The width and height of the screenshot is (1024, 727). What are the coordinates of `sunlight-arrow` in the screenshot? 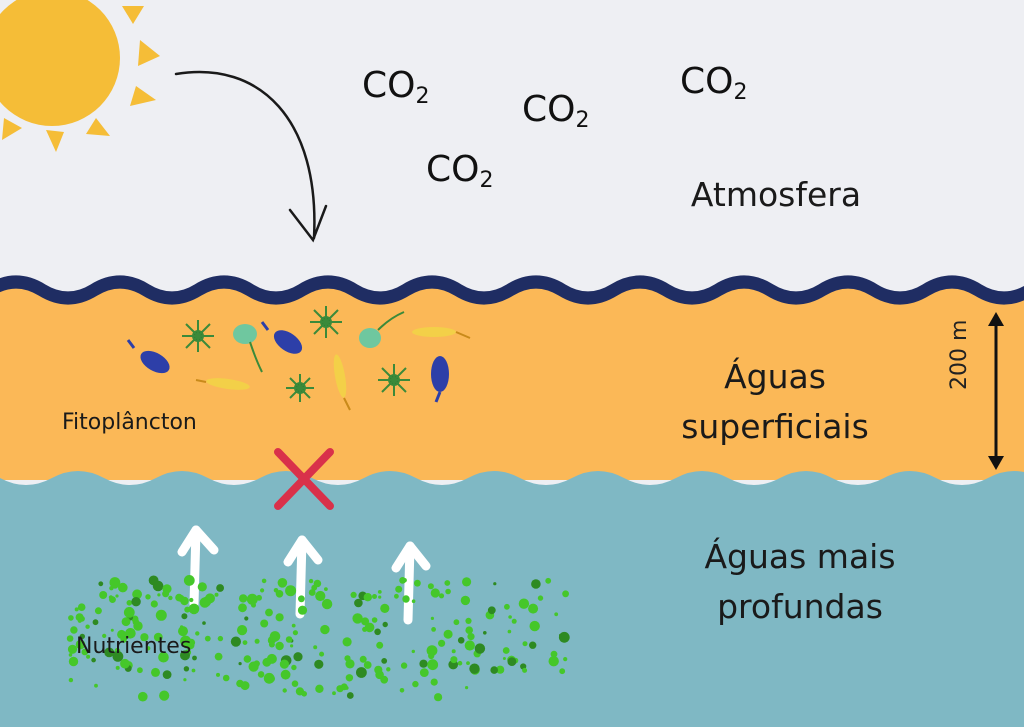 It's located at (251, 156).